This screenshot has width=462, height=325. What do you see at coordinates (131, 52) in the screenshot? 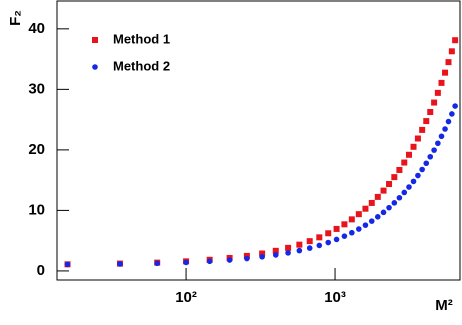
I see `legend: Method 1 Method 2` at bounding box center [131, 52].